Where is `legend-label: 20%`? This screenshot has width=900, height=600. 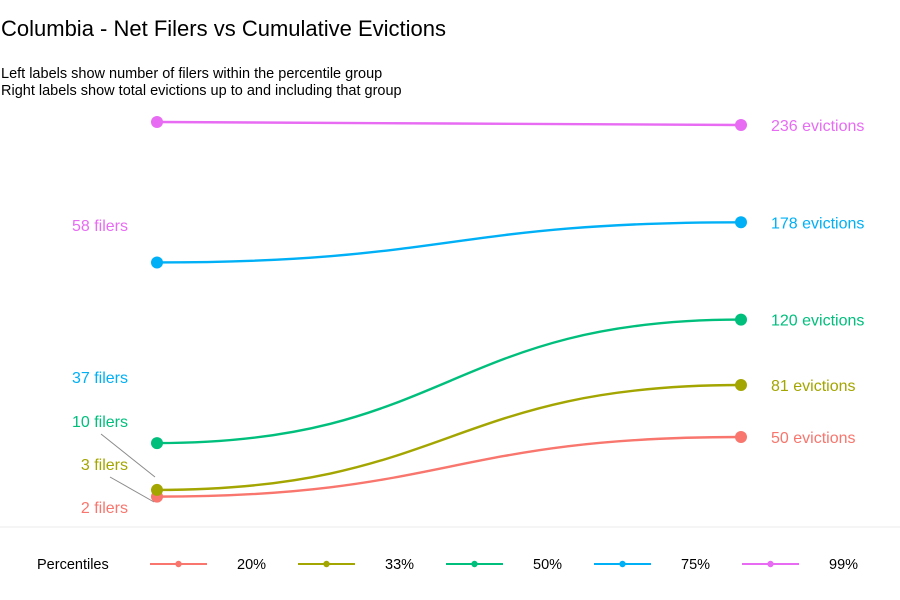 legend-label: 20% is located at coordinates (251, 565).